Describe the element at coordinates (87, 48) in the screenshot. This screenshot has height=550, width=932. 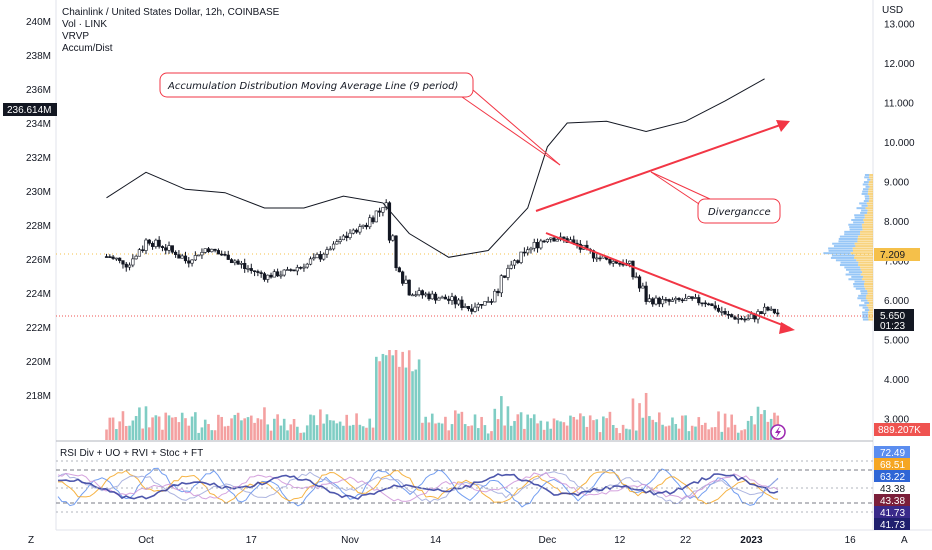
I see `indicator-accum-dist: Accum/Dist` at that location.